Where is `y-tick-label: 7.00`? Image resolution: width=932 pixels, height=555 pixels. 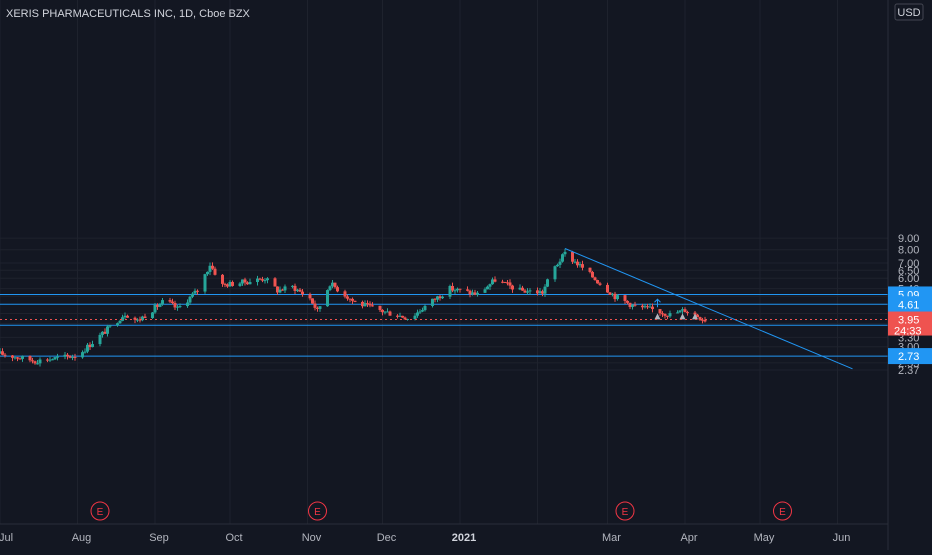
y-tick-label: 7.00 is located at coordinates (908, 264).